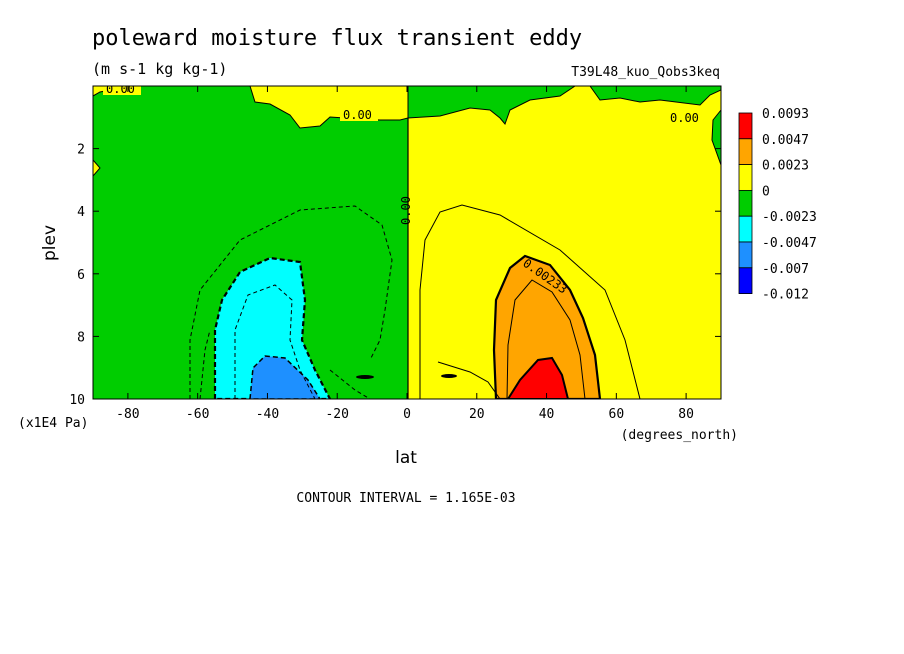 The width and height of the screenshot is (904, 654). Describe the element at coordinates (81, 150) in the screenshot. I see `y-tick-label: 2` at that location.